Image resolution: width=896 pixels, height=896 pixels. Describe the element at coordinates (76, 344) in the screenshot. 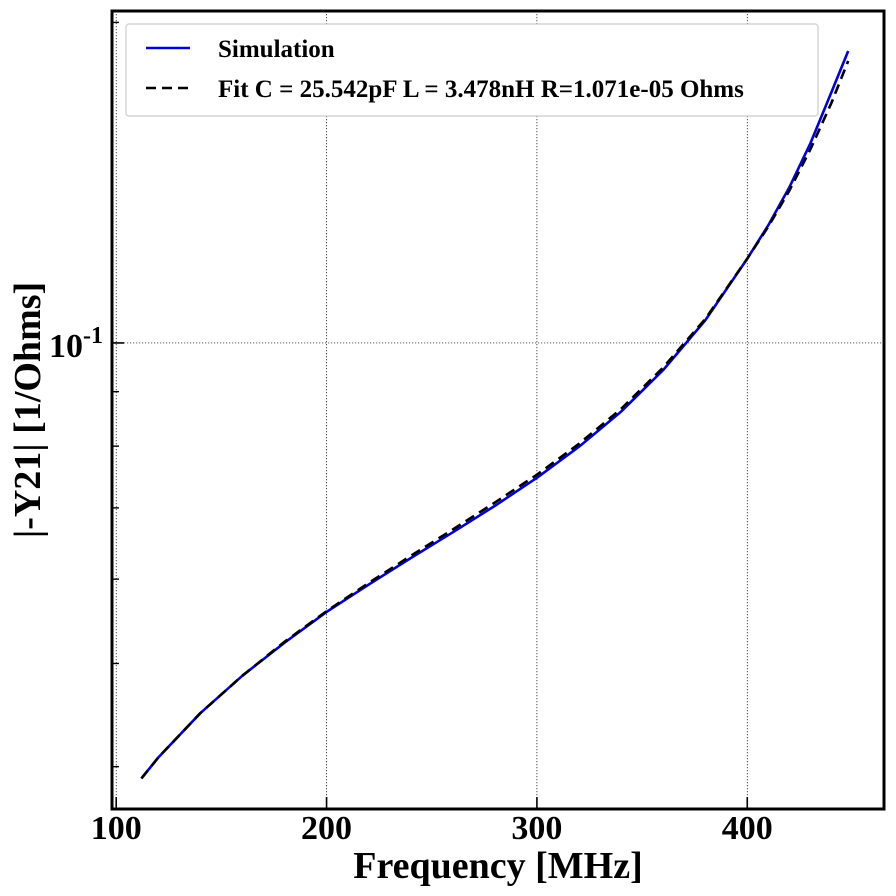

I see `y-tick-label-major: 10-1` at that location.